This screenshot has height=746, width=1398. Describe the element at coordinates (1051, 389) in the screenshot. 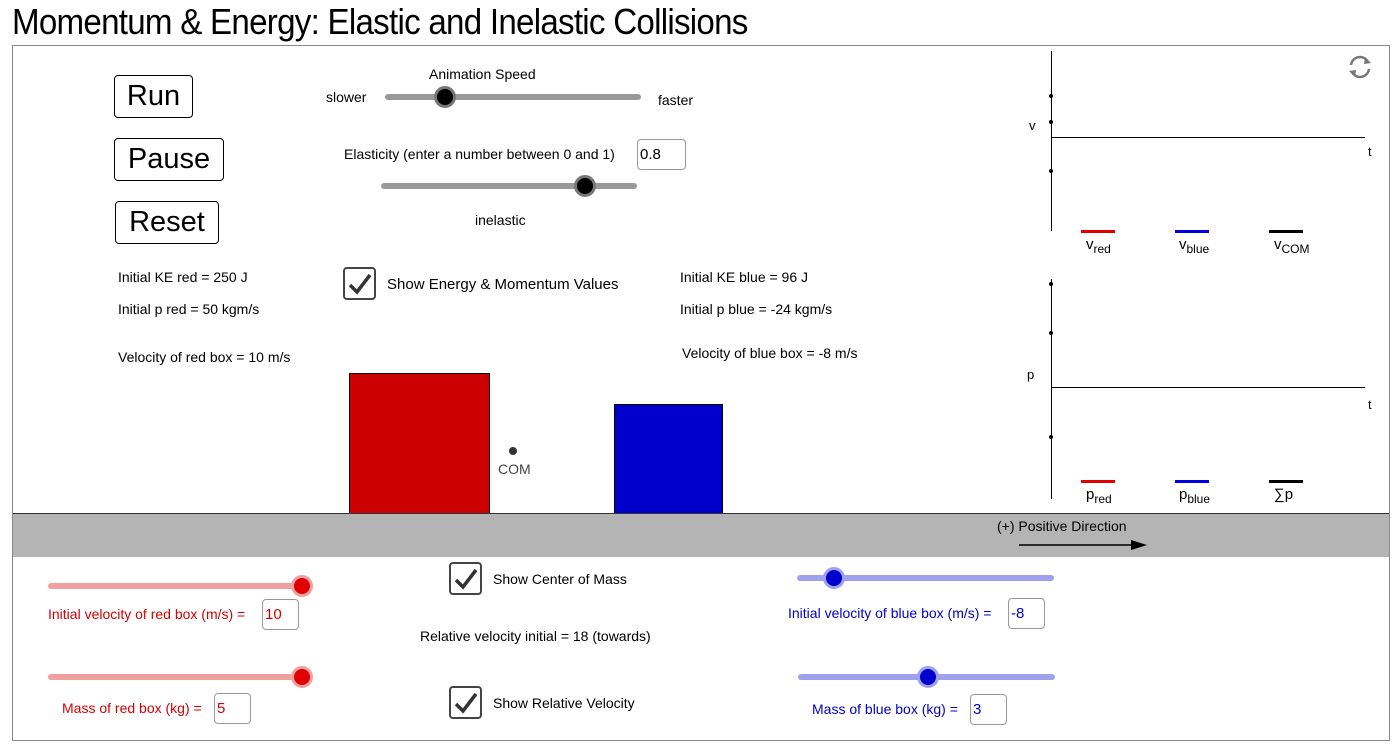

I see `momentum-graph-y-axis` at that location.